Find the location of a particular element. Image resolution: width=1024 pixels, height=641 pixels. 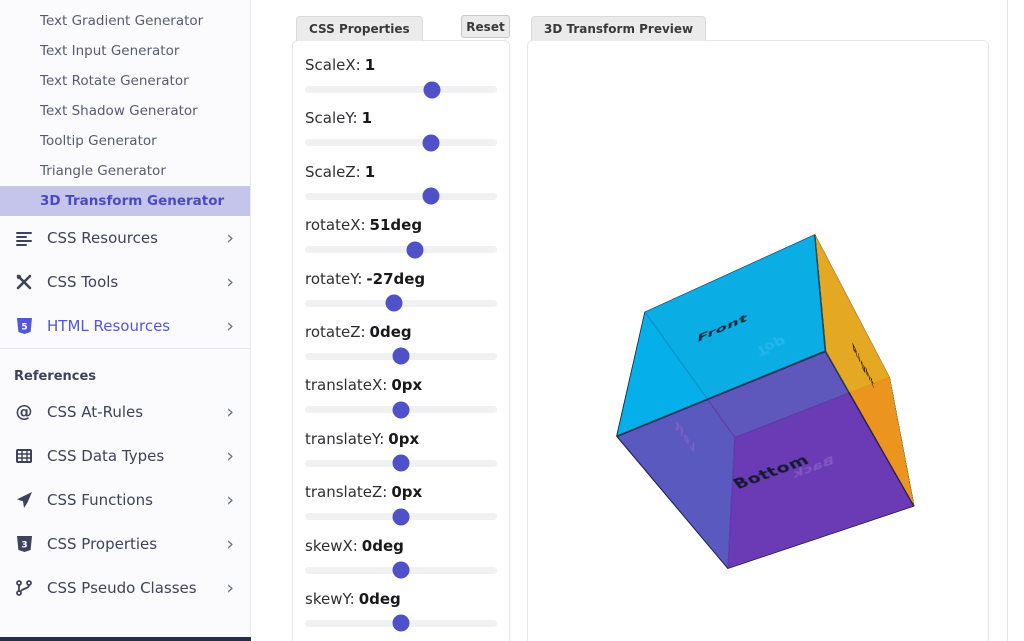

slider-label: rotateY: -27deg is located at coordinates (365, 278).